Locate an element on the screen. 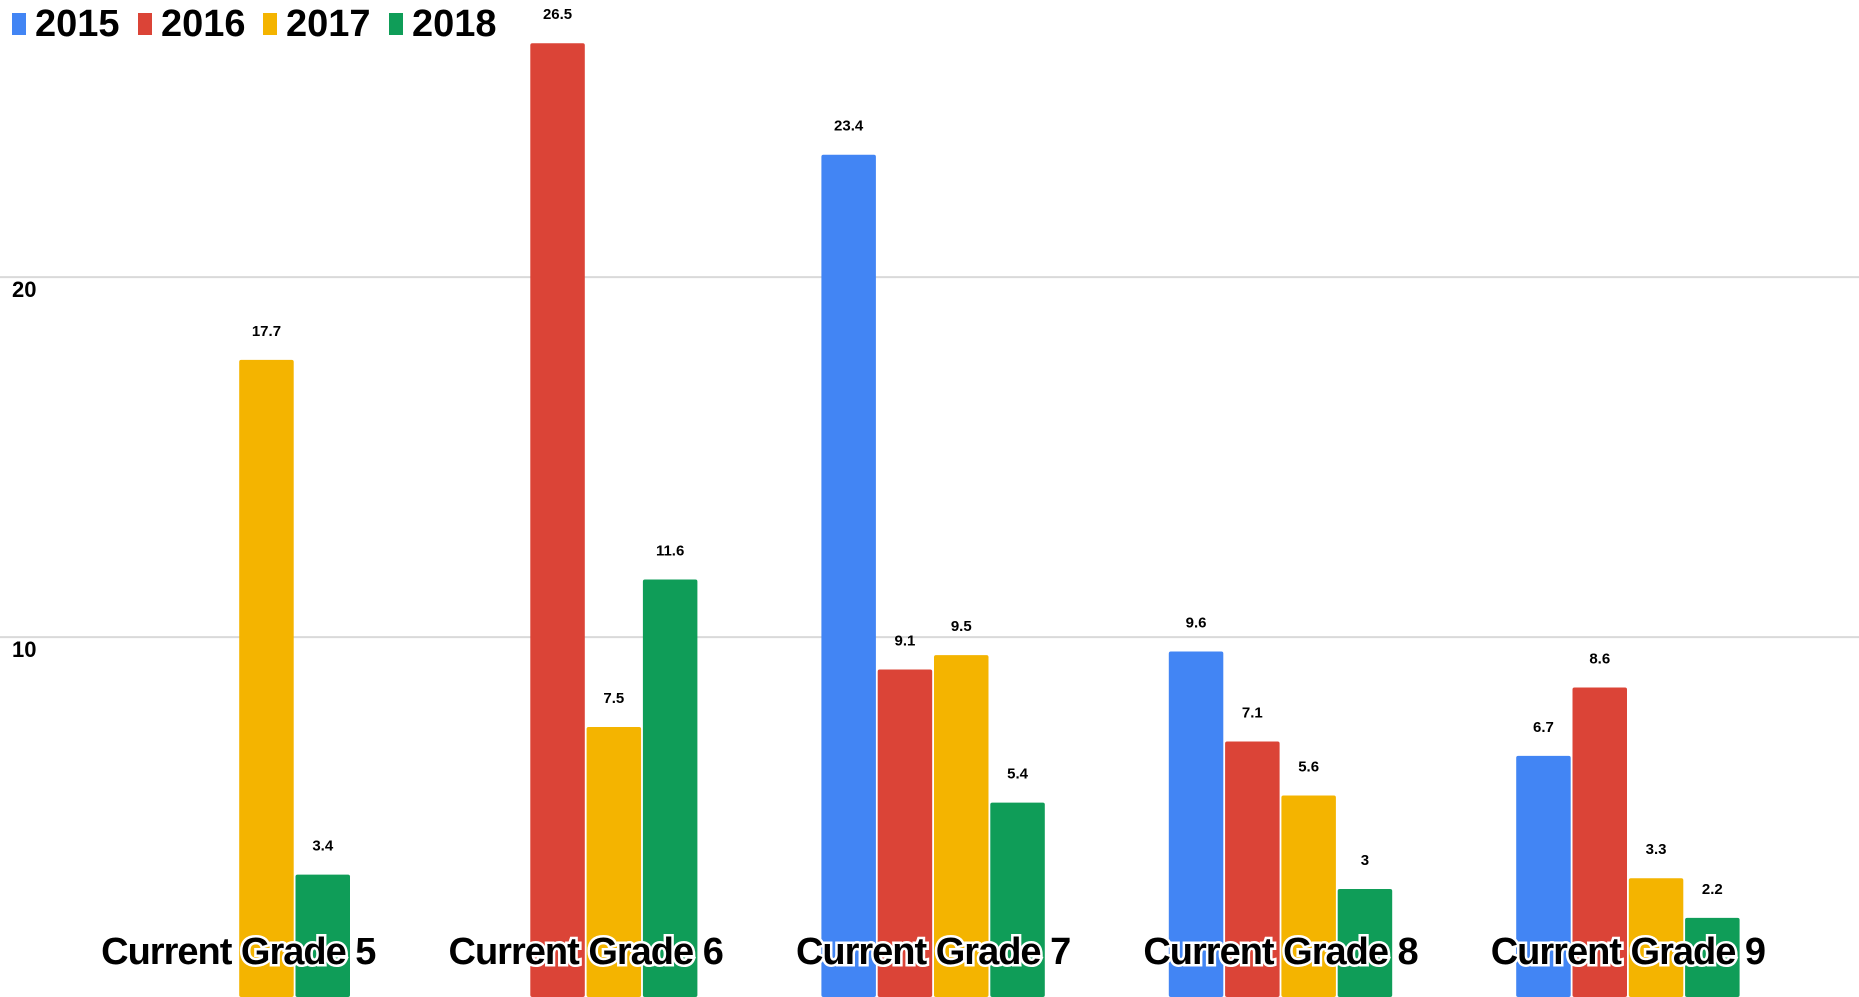  x-tick-label: Current Grade 5 is located at coordinates (238, 952).